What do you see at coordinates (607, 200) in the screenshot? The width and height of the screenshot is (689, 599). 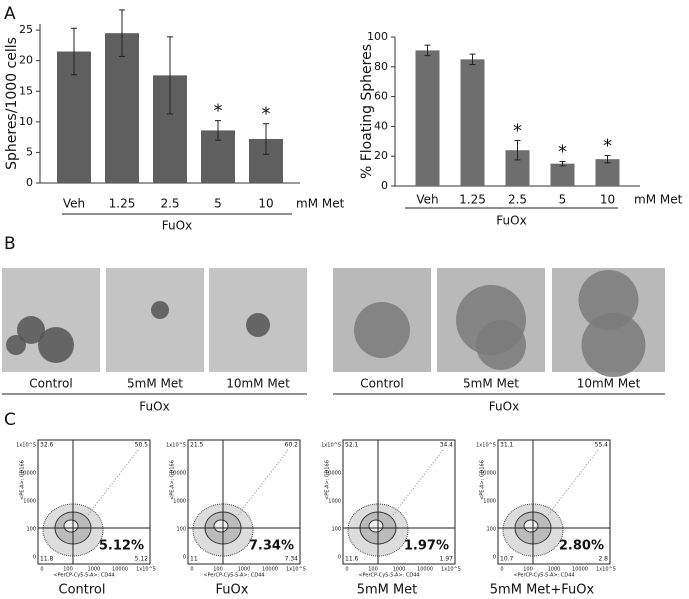 I see `x-tick-label: 10` at bounding box center [607, 200].